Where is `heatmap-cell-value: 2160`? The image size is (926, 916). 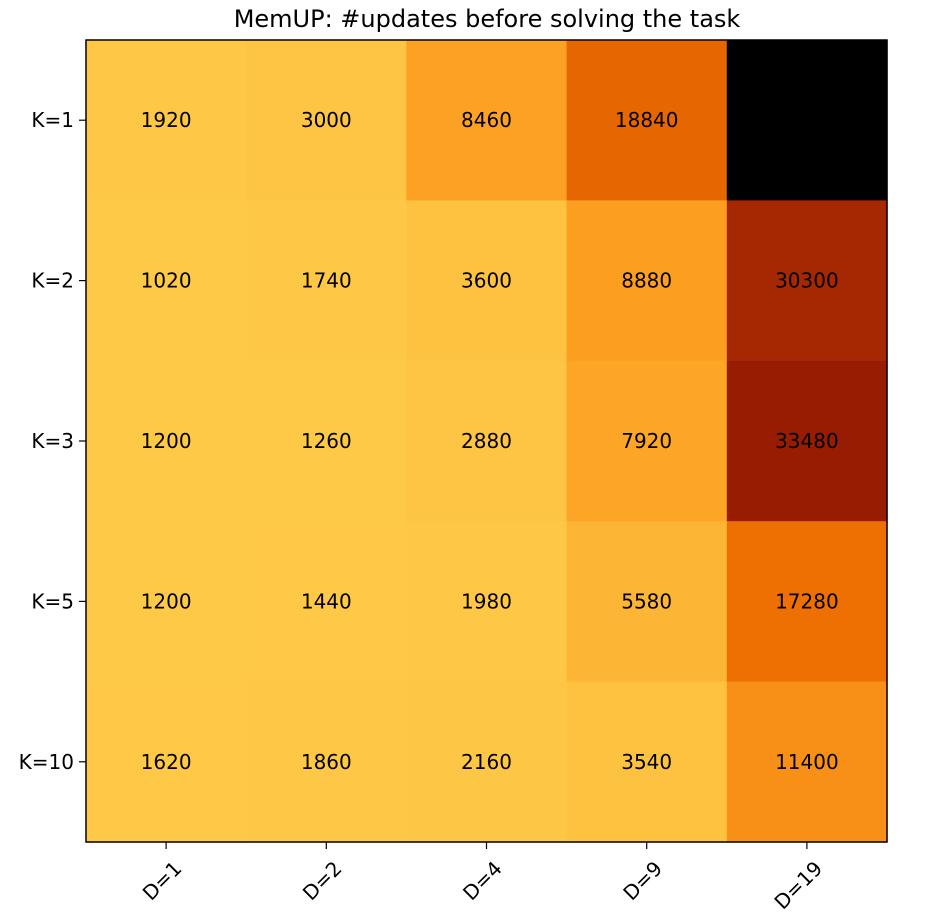
heatmap-cell-value: 2160 is located at coordinates (486, 762).